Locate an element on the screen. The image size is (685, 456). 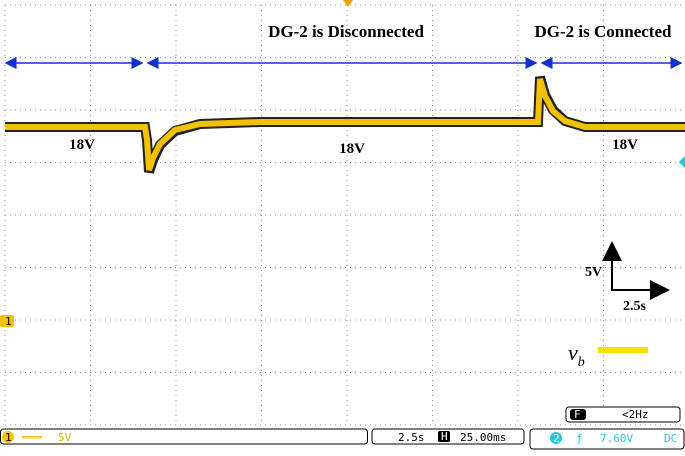
ch1-icon is located at coordinates (8, 437).